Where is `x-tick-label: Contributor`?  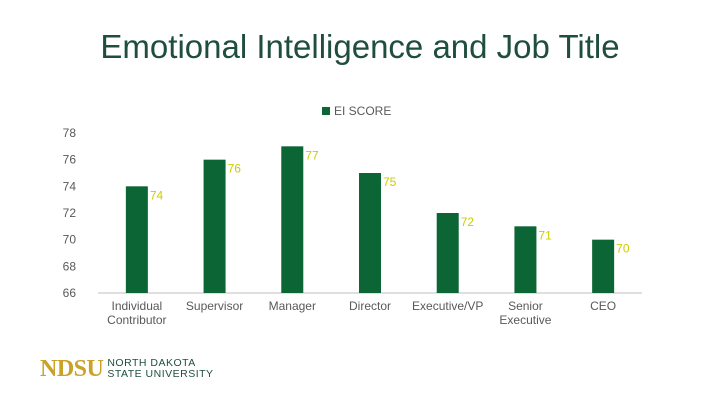 x-tick-label: Contributor is located at coordinates (136, 320).